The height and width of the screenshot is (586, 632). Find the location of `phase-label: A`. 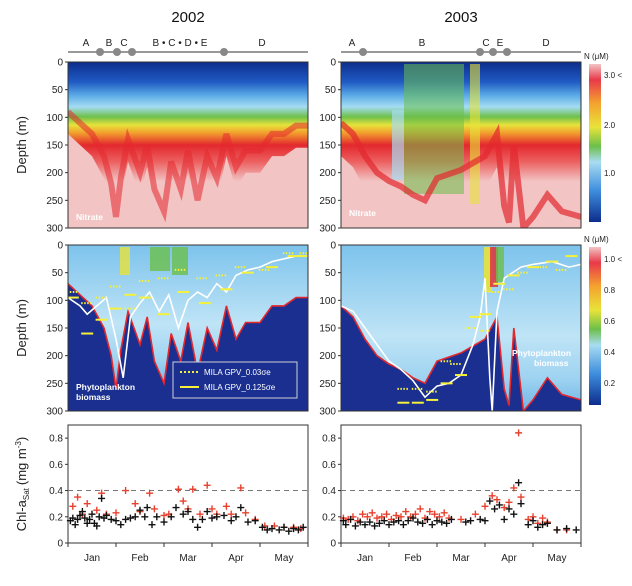

phase-label: A is located at coordinates (86, 43).